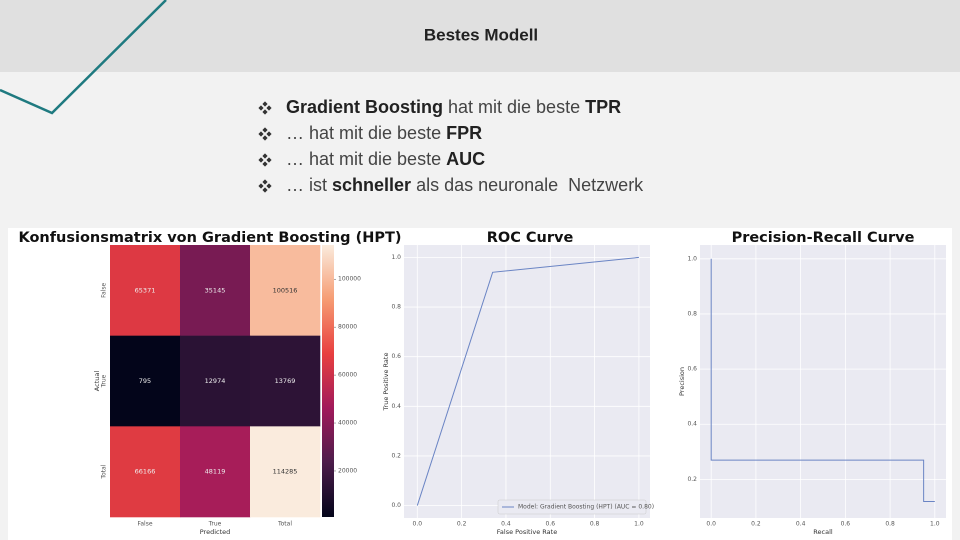 This screenshot has width=960, height=540. I want to click on bullet-text: … hat mit die beste FPR, so click(384, 133).